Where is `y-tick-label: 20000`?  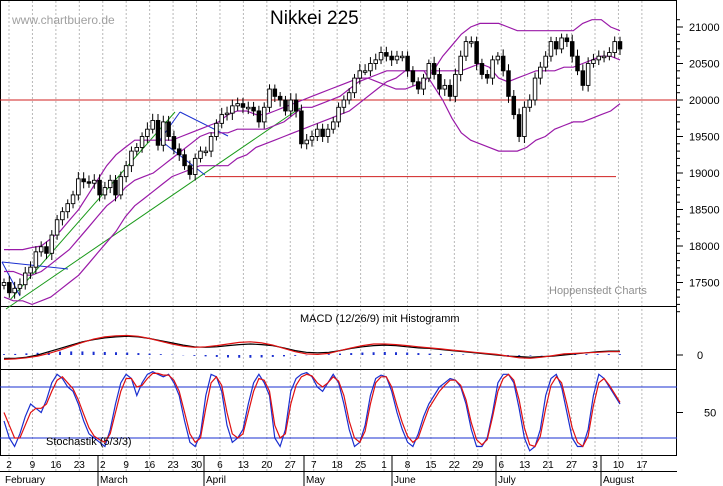 y-tick-label: 20000 is located at coordinates (704, 101).